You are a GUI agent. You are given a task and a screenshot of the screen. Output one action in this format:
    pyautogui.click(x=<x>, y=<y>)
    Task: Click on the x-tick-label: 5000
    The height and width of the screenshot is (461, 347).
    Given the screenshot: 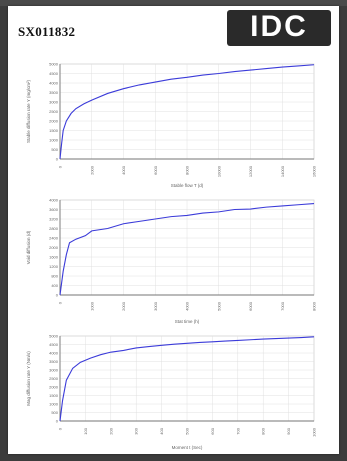 What is the action you would take?
    pyautogui.click(x=218, y=306)
    